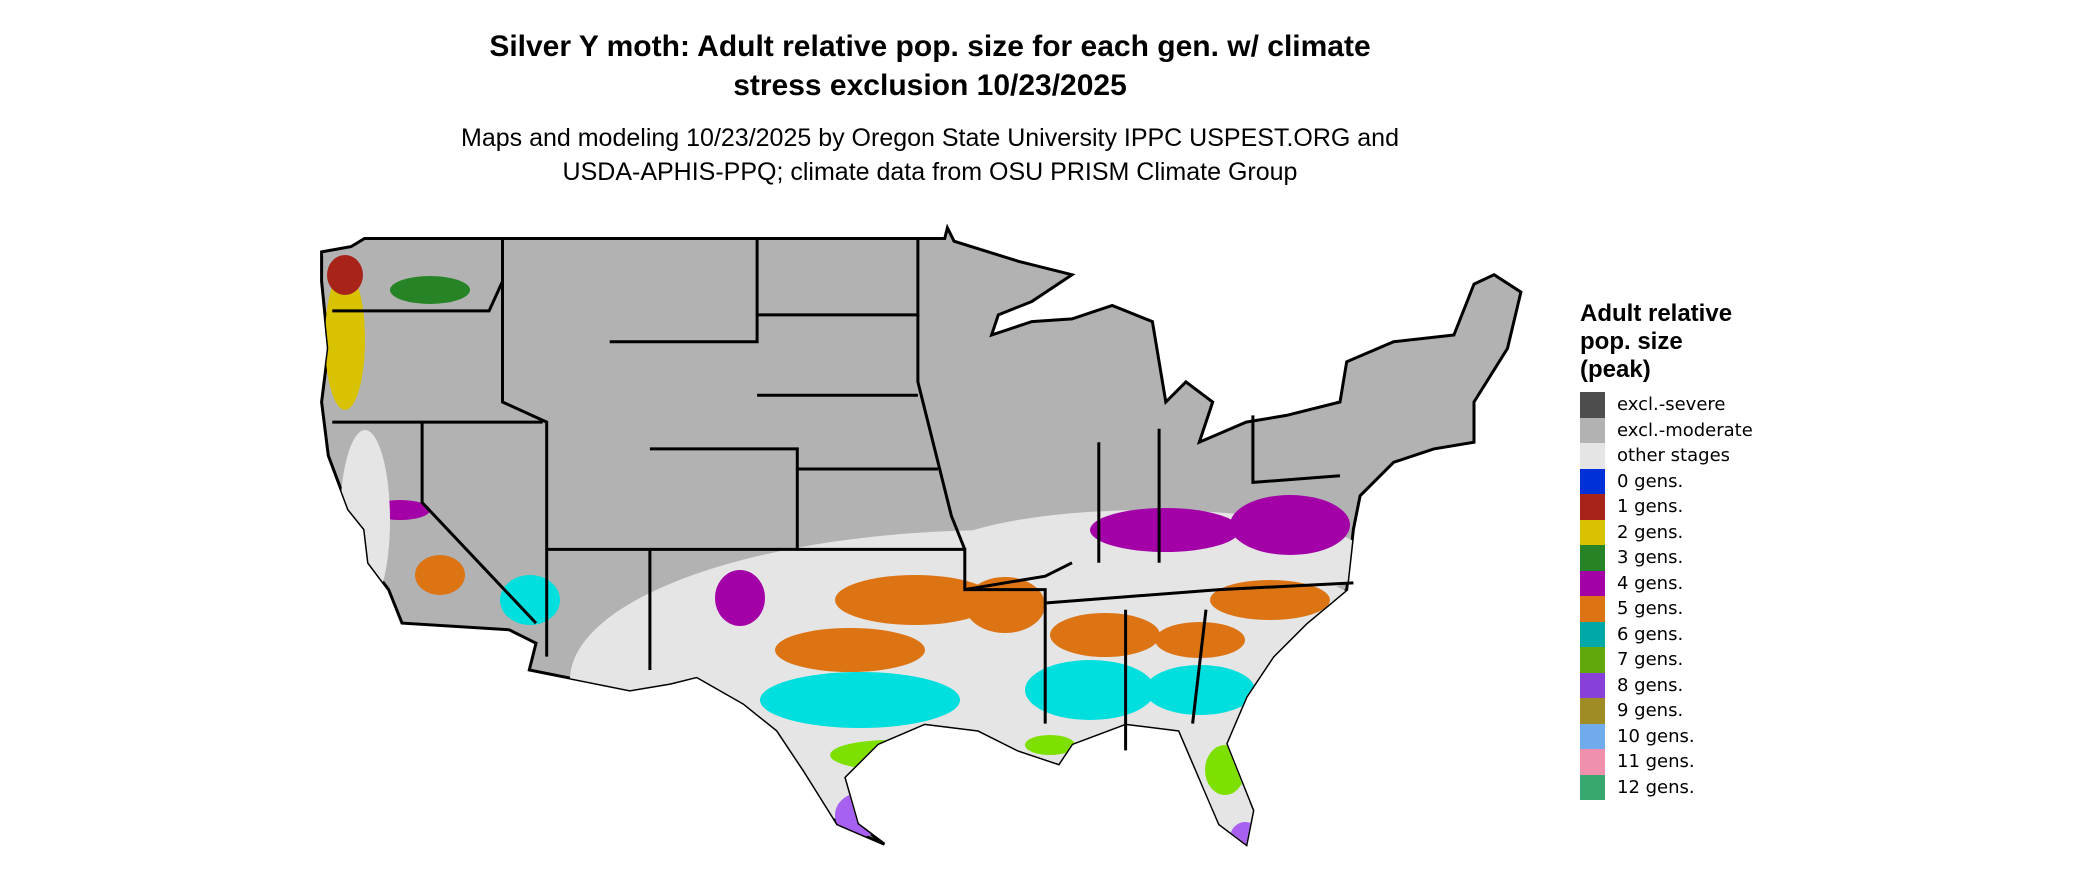 The width and height of the screenshot is (2100, 892). Describe the element at coordinates (1650, 558) in the screenshot. I see `legend-label: 3 gens.` at that location.